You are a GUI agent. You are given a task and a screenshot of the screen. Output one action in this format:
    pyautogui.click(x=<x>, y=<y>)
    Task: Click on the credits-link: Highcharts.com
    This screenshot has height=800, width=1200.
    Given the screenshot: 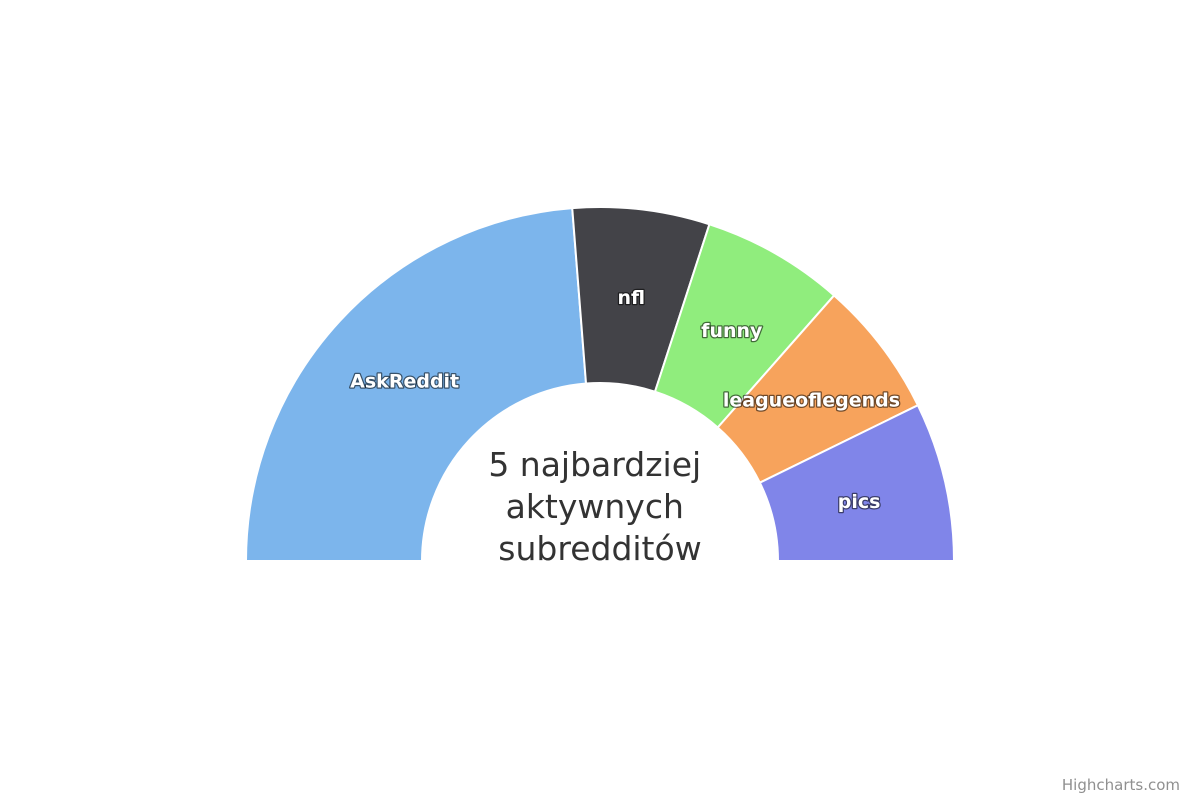 What is the action you would take?
    pyautogui.click(x=1121, y=785)
    